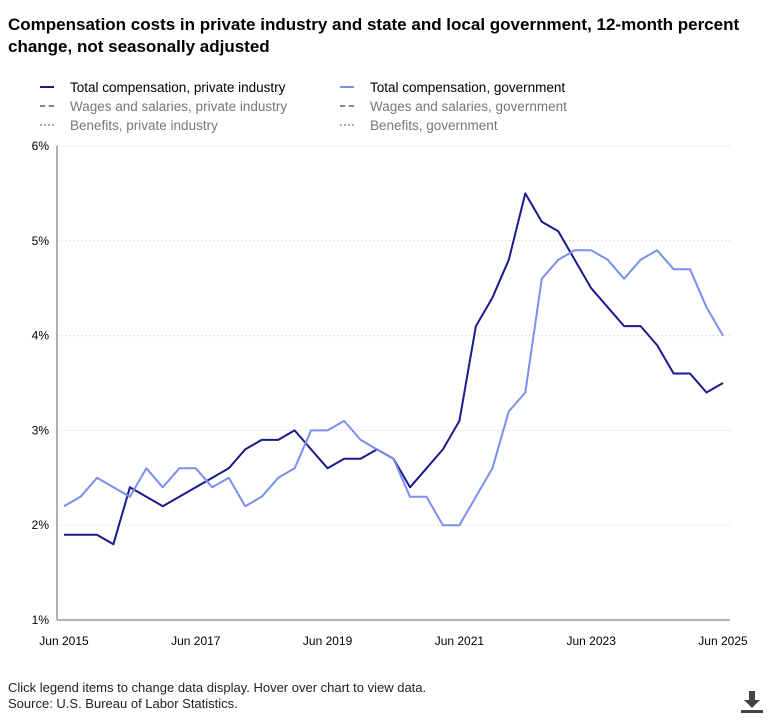 The height and width of the screenshot is (727, 777). What do you see at coordinates (41, 241) in the screenshot?
I see `y-tick-label: 5%` at bounding box center [41, 241].